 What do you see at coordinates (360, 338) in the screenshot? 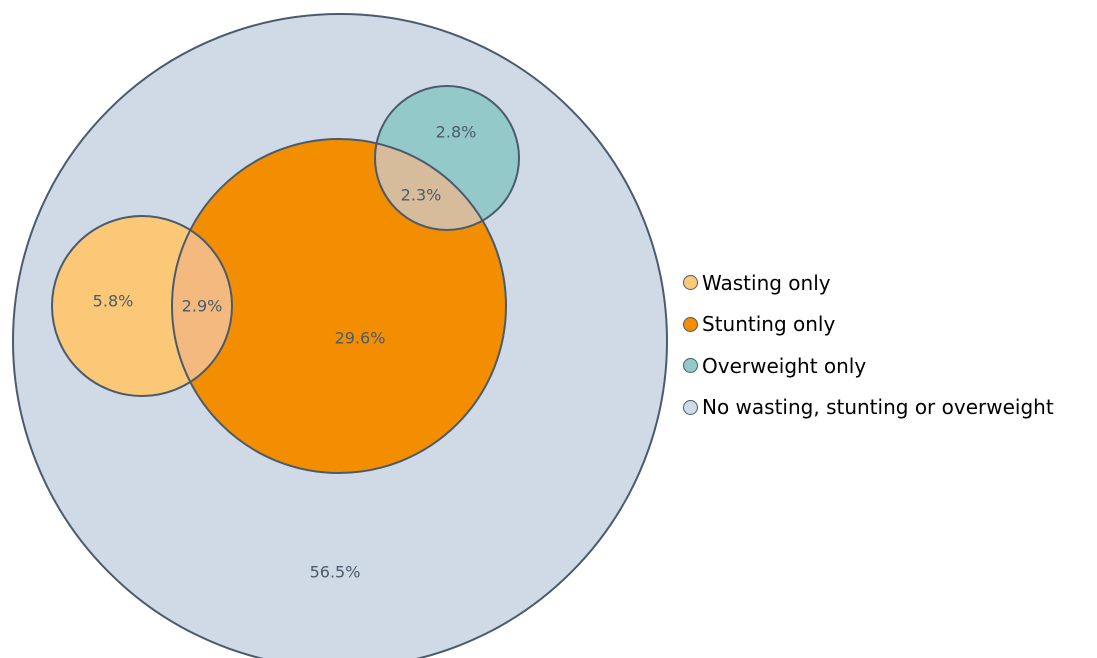
I see `label-stunting-only: 29.6%` at bounding box center [360, 338].